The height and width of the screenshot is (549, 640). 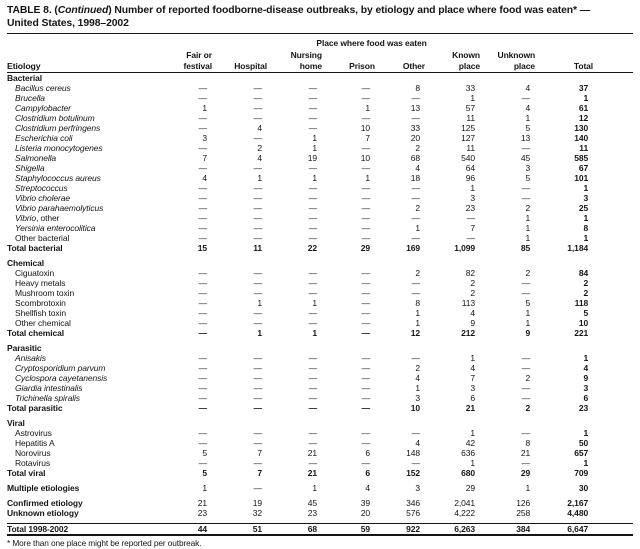 What do you see at coordinates (320, 293) in the screenshot?
I see `table-row: Mushroom toxin — — — — — 2 — 2` at bounding box center [320, 293].